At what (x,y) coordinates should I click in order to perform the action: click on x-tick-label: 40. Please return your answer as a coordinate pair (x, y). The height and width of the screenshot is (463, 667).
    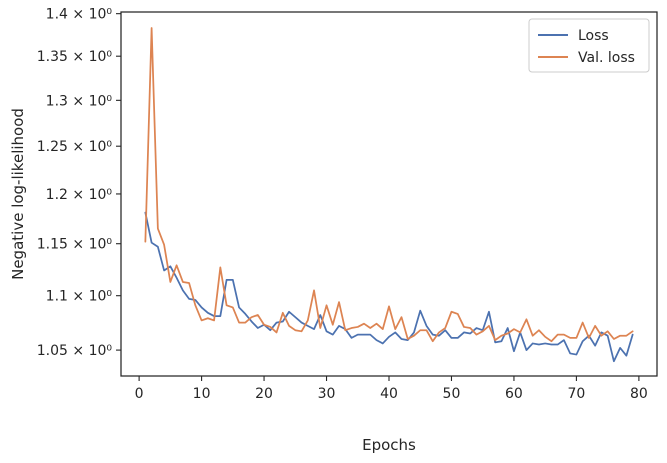
    Looking at the image, I should click on (389, 394).